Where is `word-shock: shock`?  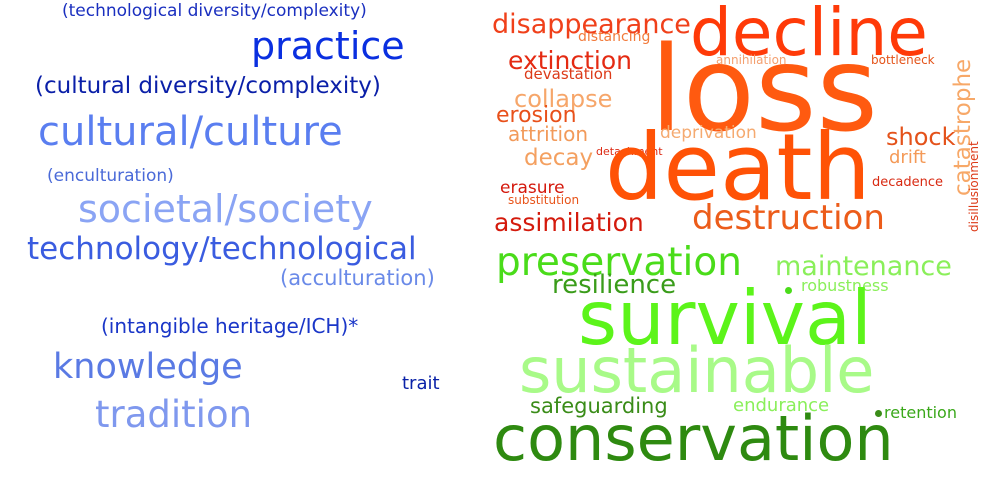 word-shock: shock is located at coordinates (921, 137).